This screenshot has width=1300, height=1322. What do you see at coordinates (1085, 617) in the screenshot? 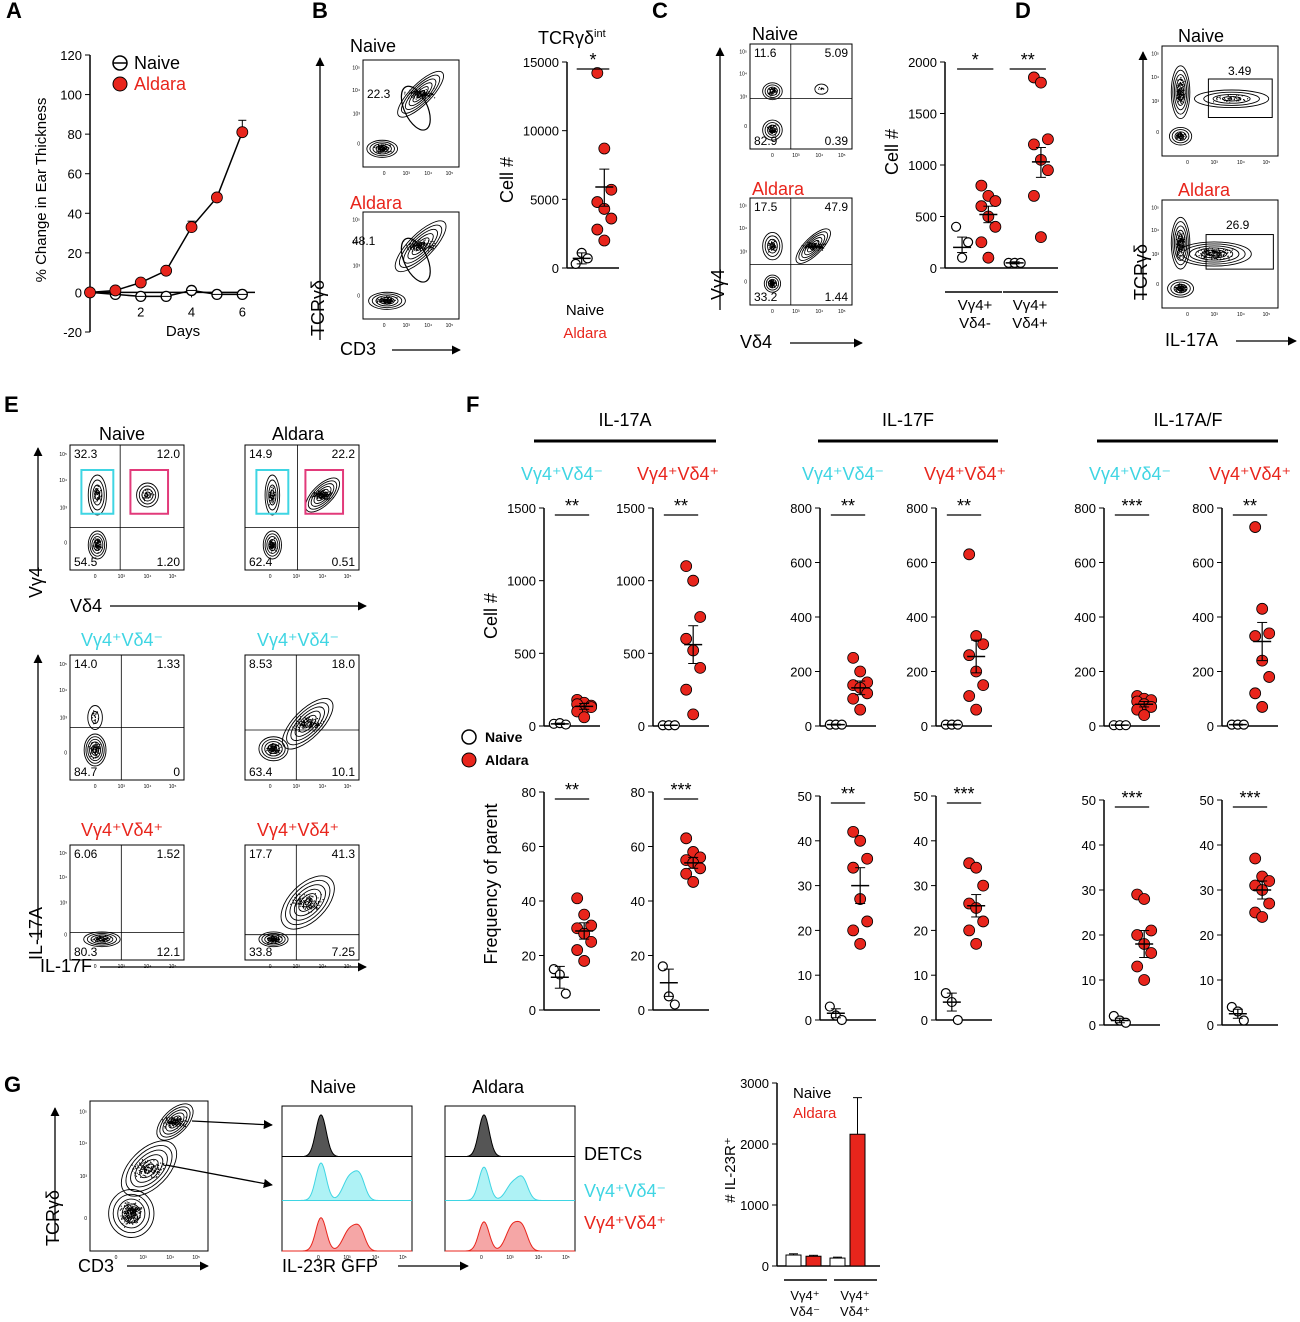
I see `y-tick-label: 400` at bounding box center [1085, 617].